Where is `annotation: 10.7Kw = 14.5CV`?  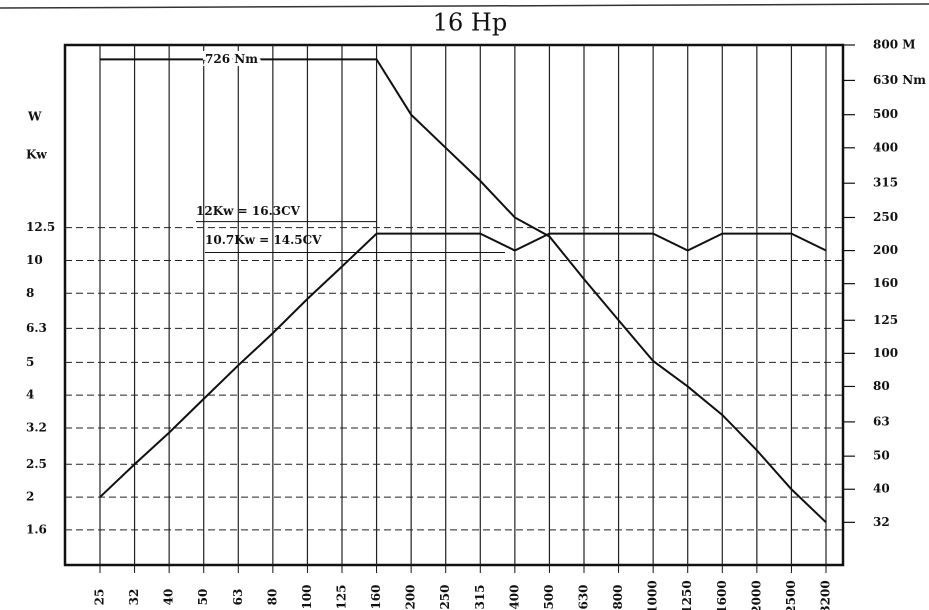
annotation: 10.7Kw = 14.5CV is located at coordinates (263, 240).